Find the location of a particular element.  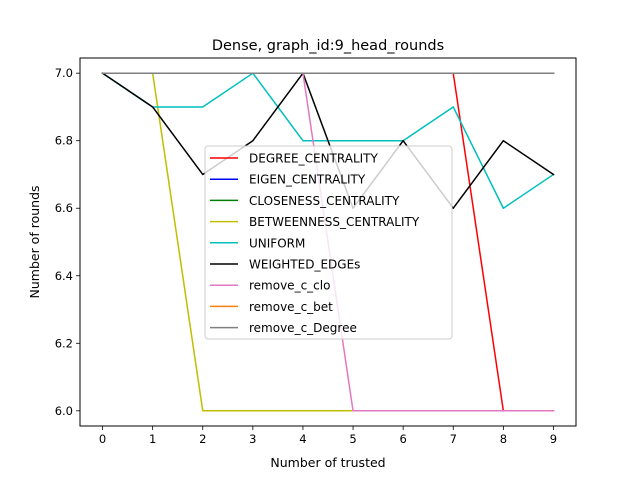

legend-label-7: remove_c_bet is located at coordinates (291, 307).